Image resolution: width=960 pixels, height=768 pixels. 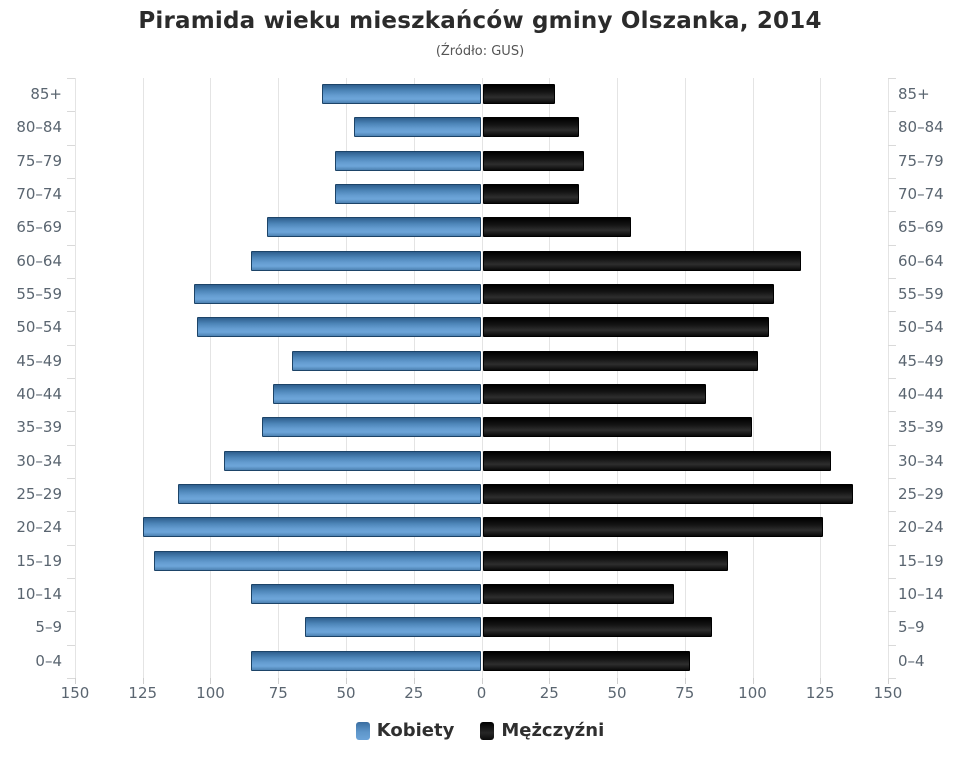 What do you see at coordinates (921, 294) in the screenshot?
I see `age-group-label: 55–59` at bounding box center [921, 294].